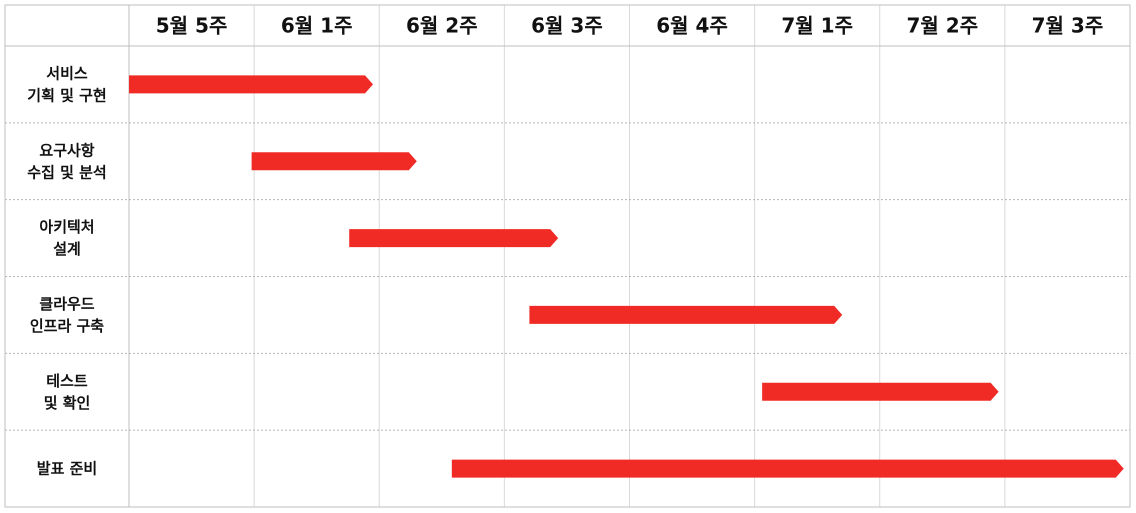 This screenshot has height=513, width=1136. I want to click on week-label: 7월 1주, so click(817, 26).